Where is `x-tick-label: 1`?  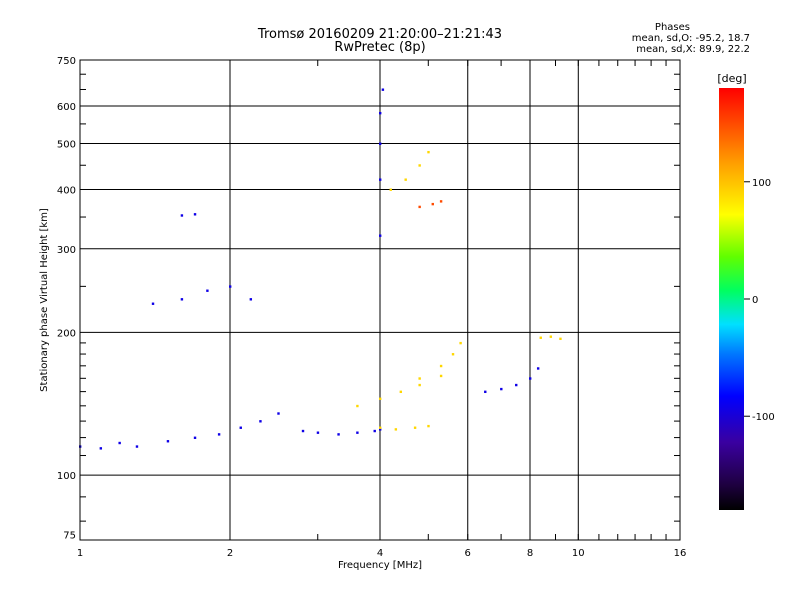 x-tick-label: 1 is located at coordinates (80, 553).